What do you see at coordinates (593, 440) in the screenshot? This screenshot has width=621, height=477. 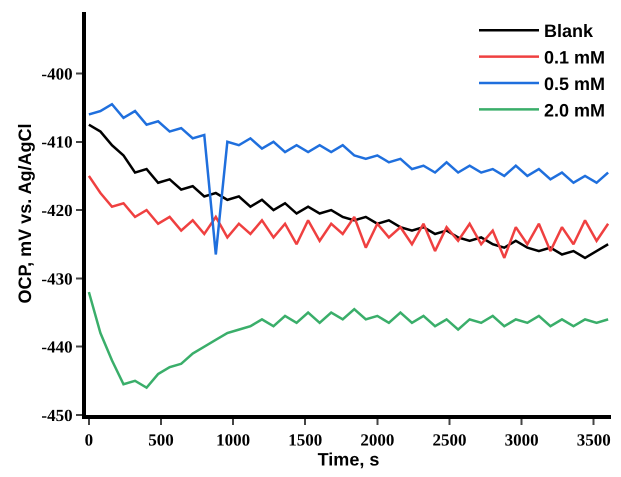 I see `x-tick-label: 3500` at bounding box center [593, 440].